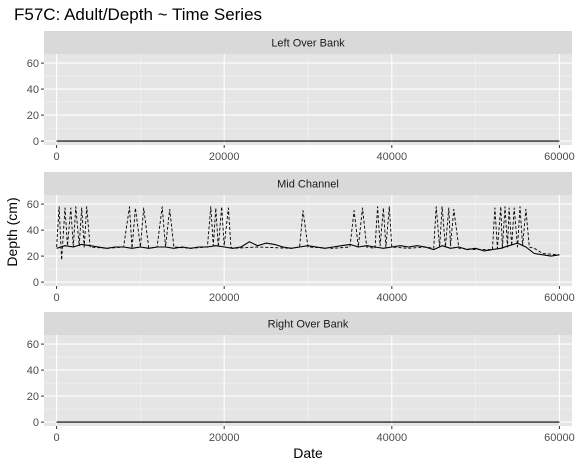 This screenshot has width=580, height=468. I want to click on facet-strip-label: Mid Channel, so click(308, 185).